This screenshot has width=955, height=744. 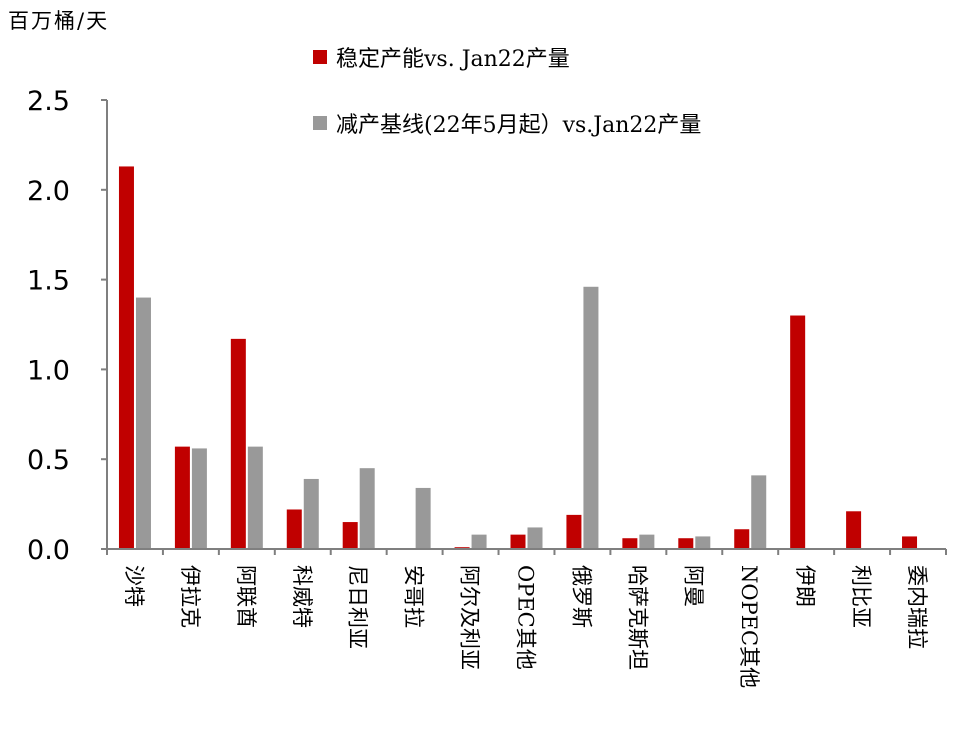 I want to click on x-tick-label: 利比亚, so click(x=861, y=596).